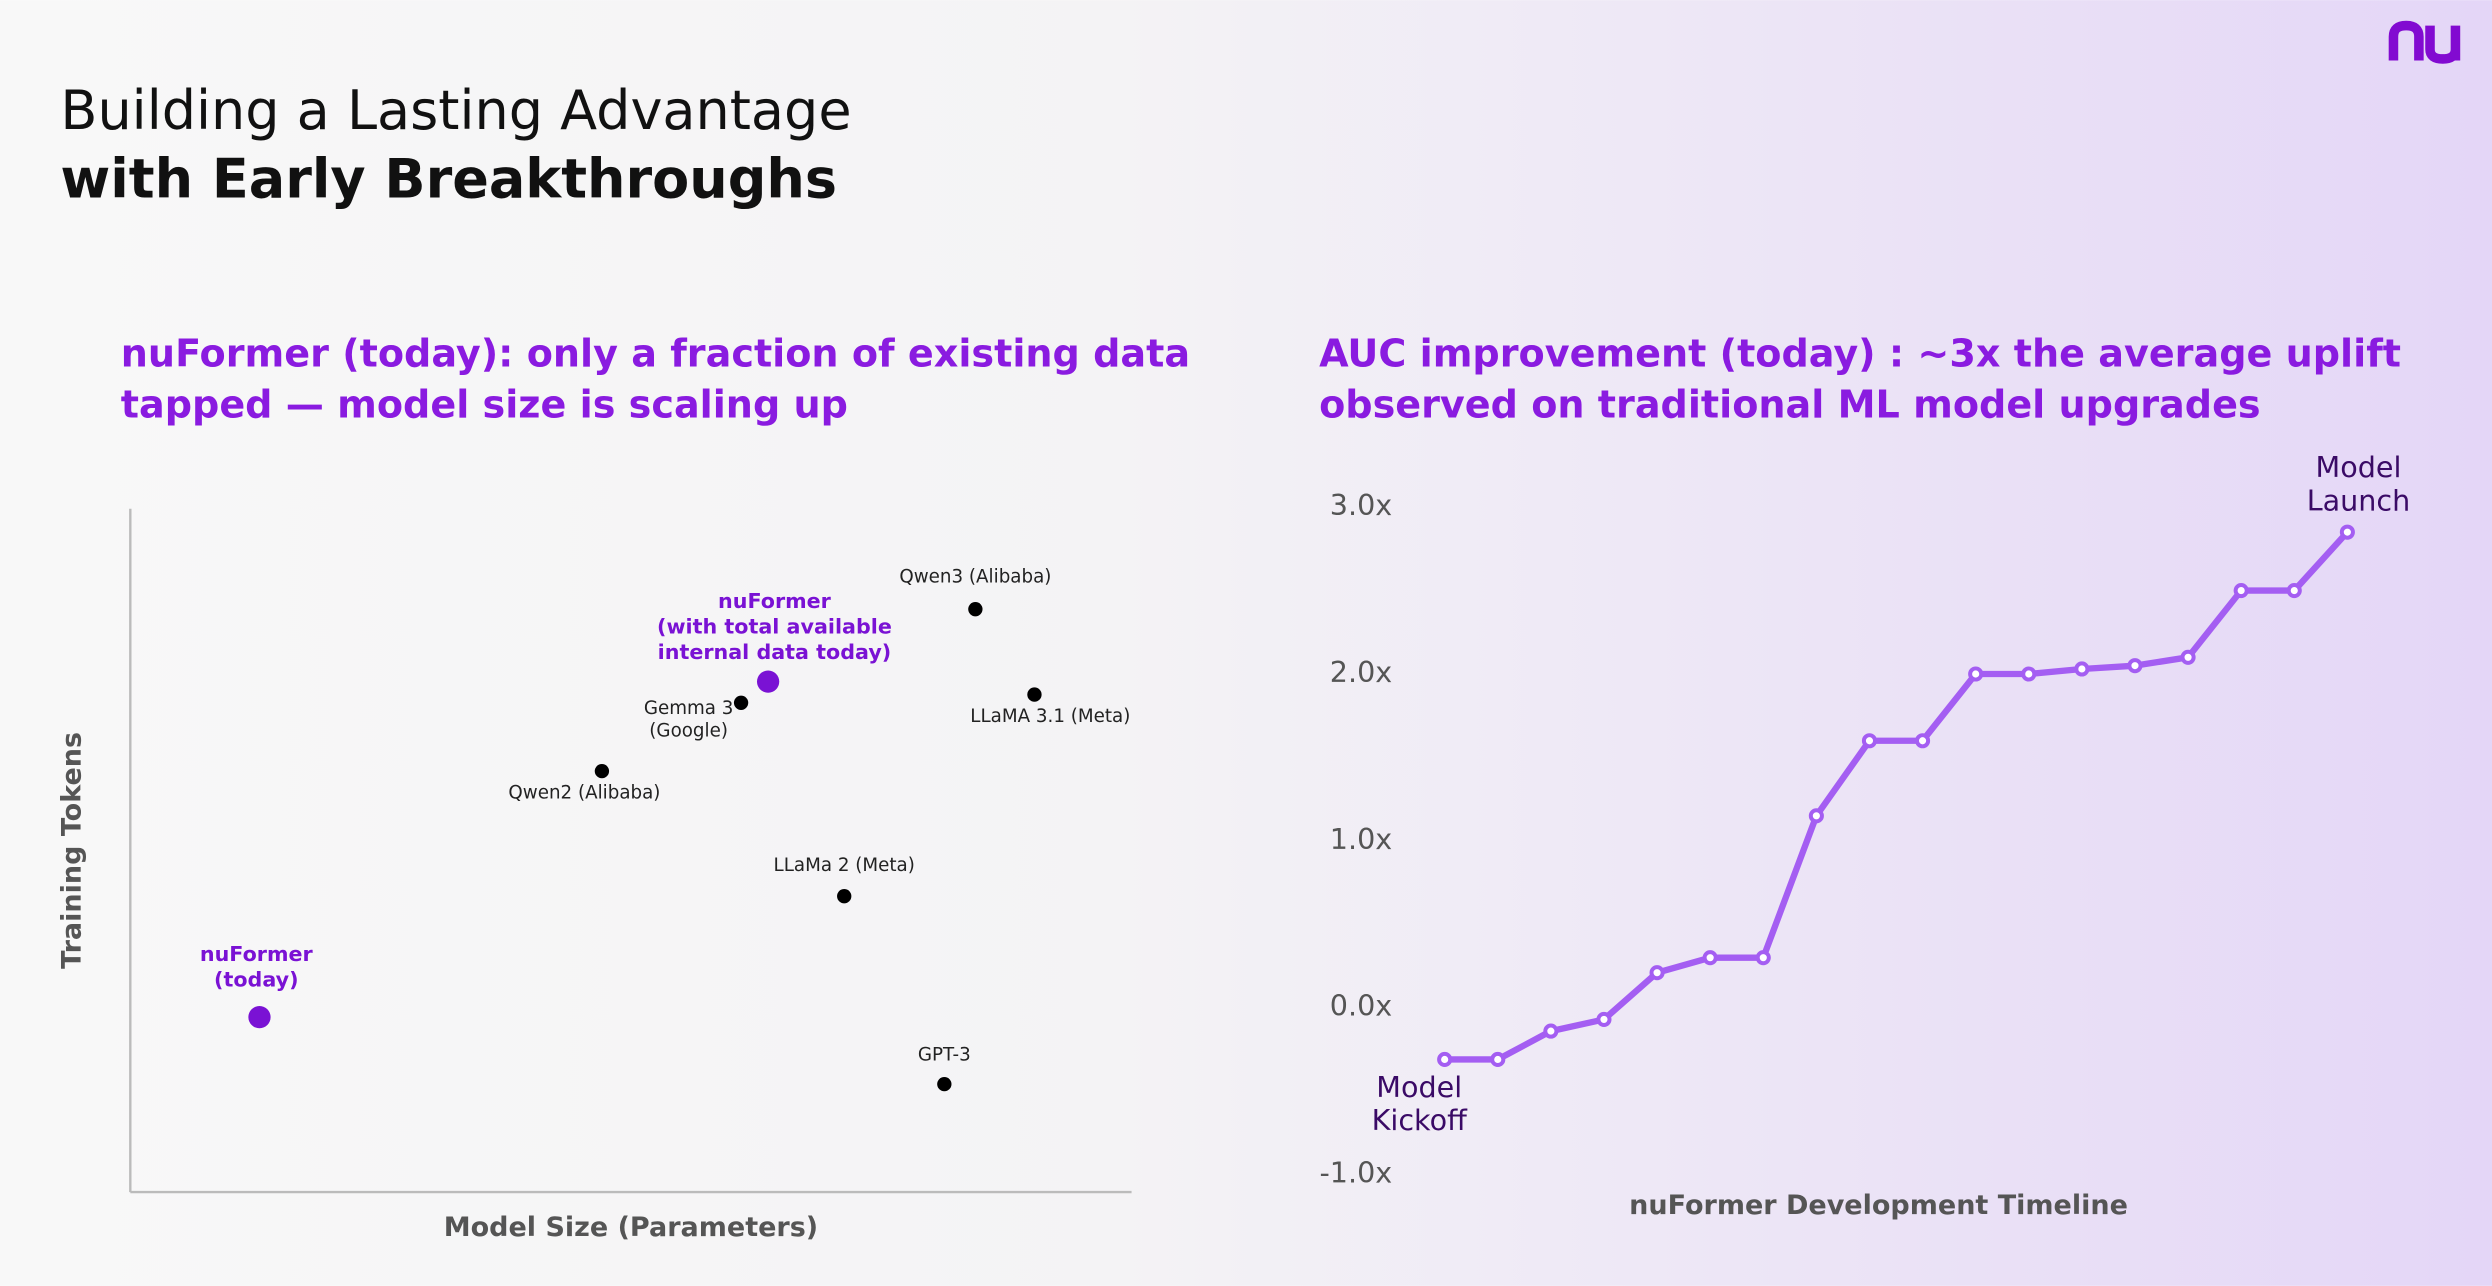 Image resolution: width=2492 pixels, height=1286 pixels. Describe the element at coordinates (448, 179) in the screenshot. I see `title-line: with Early Breakthroughs` at that location.